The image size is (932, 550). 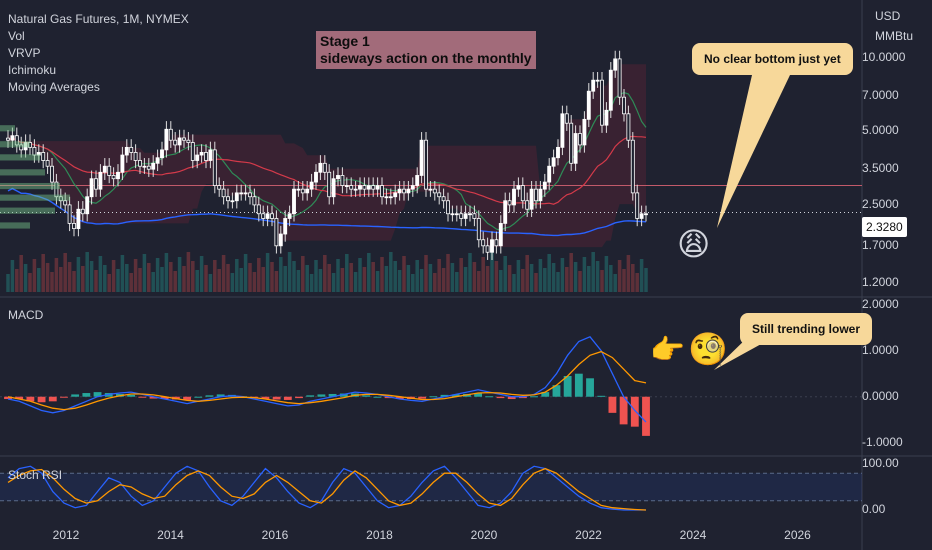 What do you see at coordinates (54, 87) in the screenshot?
I see `indicator-moving-averages: Moving Averages` at bounding box center [54, 87].